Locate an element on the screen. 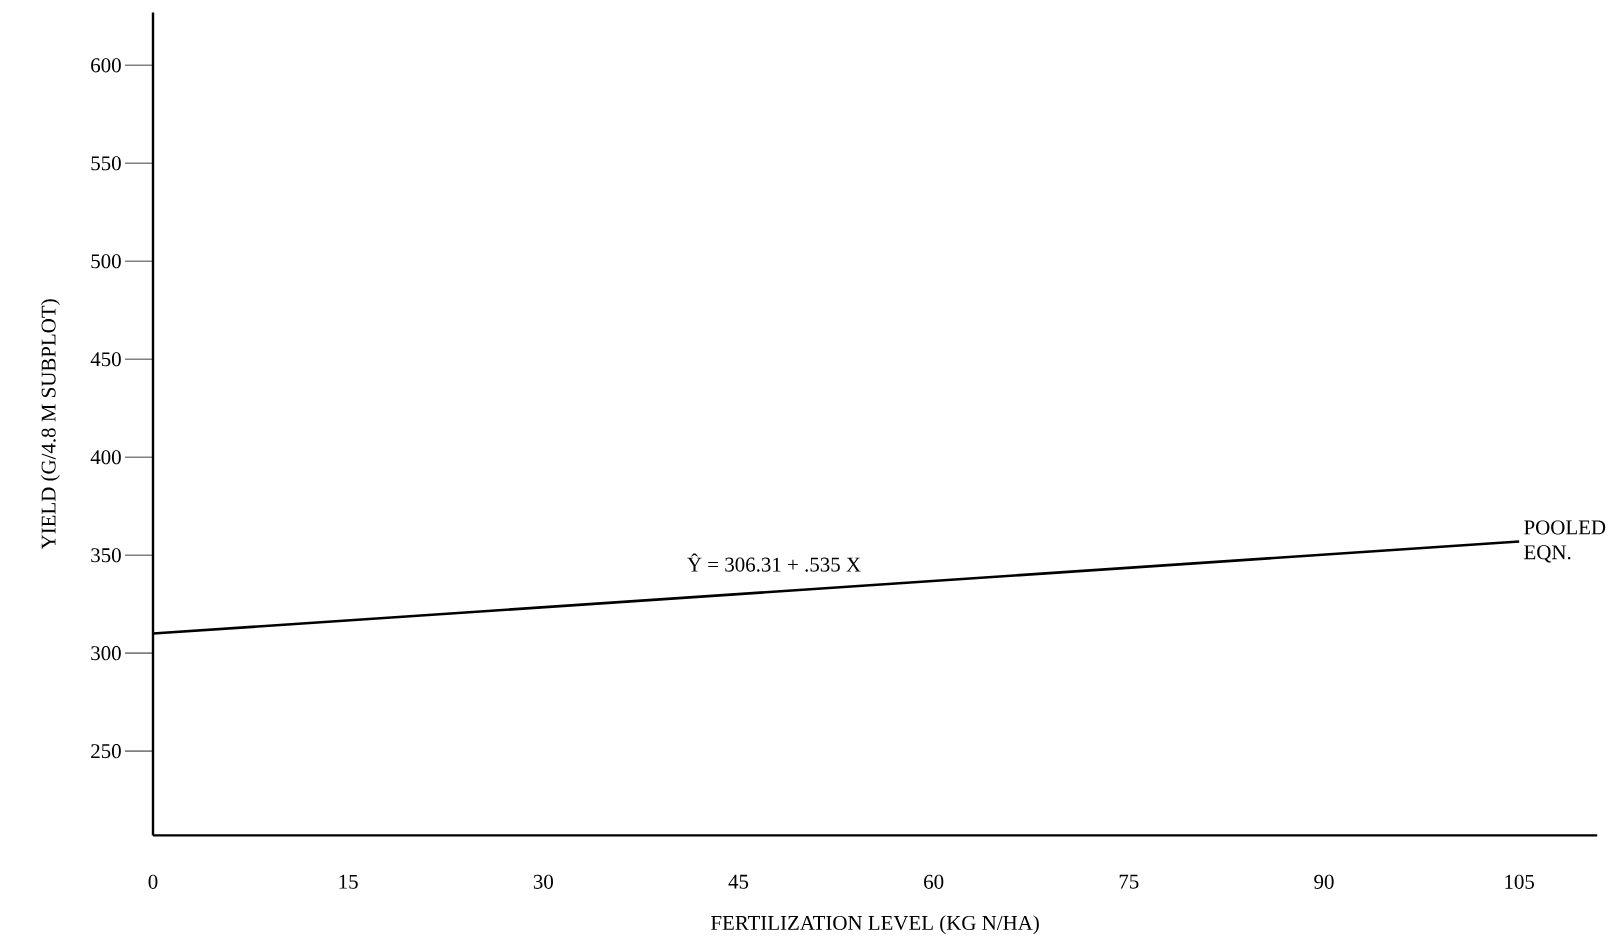  y-tick-label: 600 is located at coordinates (106, 65).